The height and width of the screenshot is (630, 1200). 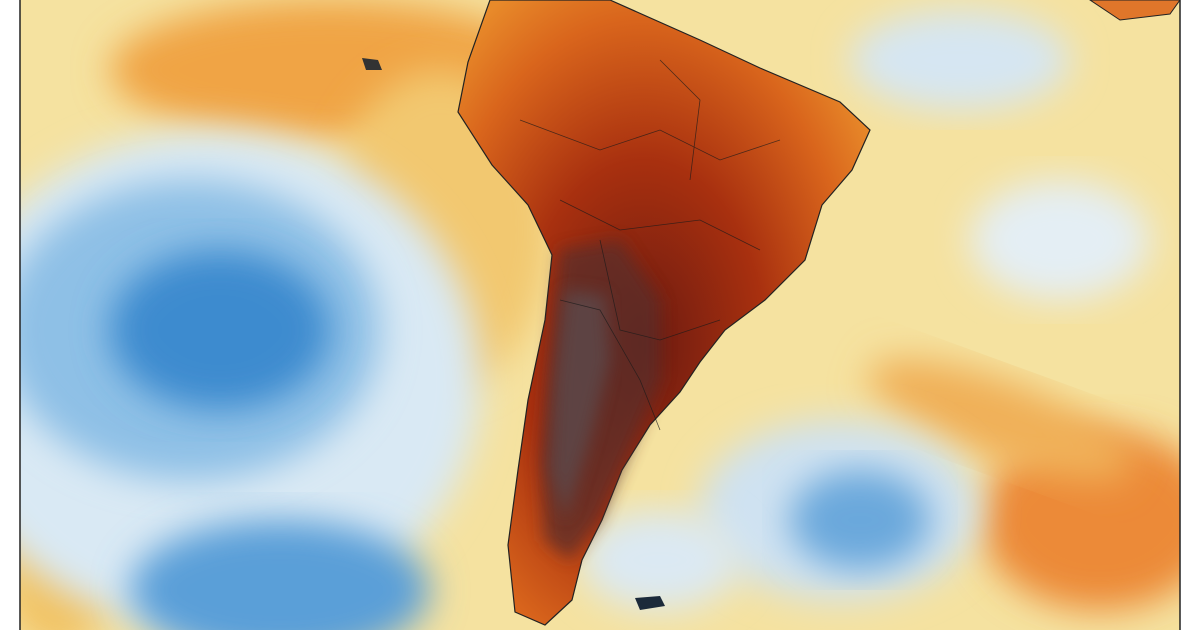 I want to click on galapagos, so click(x=372, y=64).